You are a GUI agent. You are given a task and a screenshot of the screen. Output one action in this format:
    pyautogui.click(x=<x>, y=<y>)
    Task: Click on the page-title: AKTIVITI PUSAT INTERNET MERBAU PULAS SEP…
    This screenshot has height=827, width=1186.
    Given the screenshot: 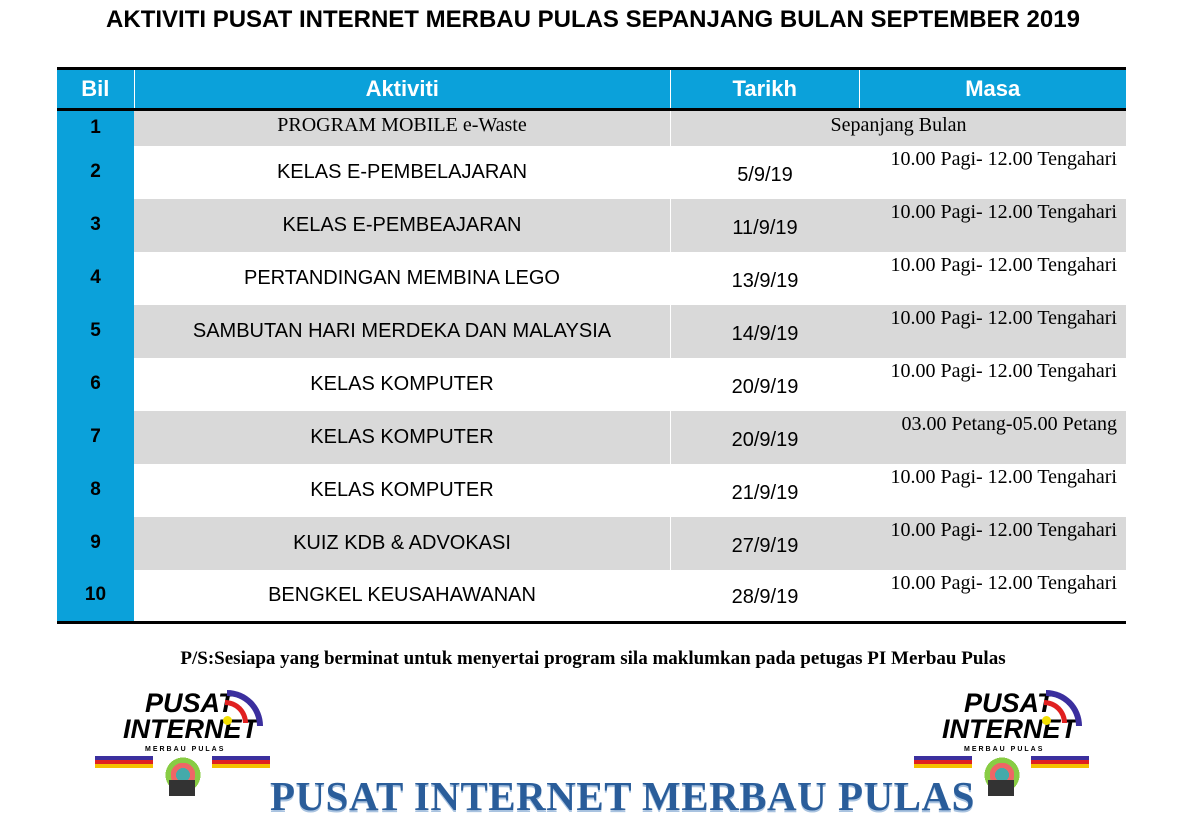 What is the action you would take?
    pyautogui.click(x=593, y=19)
    